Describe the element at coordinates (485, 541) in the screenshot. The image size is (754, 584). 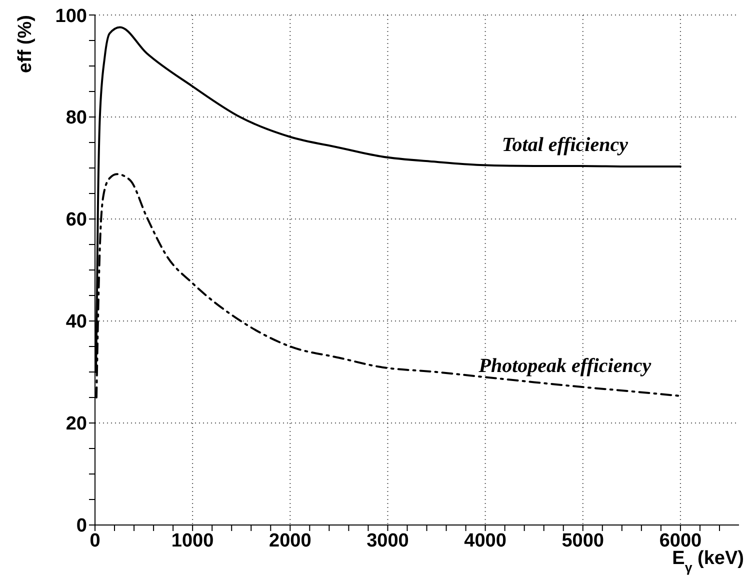
I see `x-tick-label: 4000` at that location.